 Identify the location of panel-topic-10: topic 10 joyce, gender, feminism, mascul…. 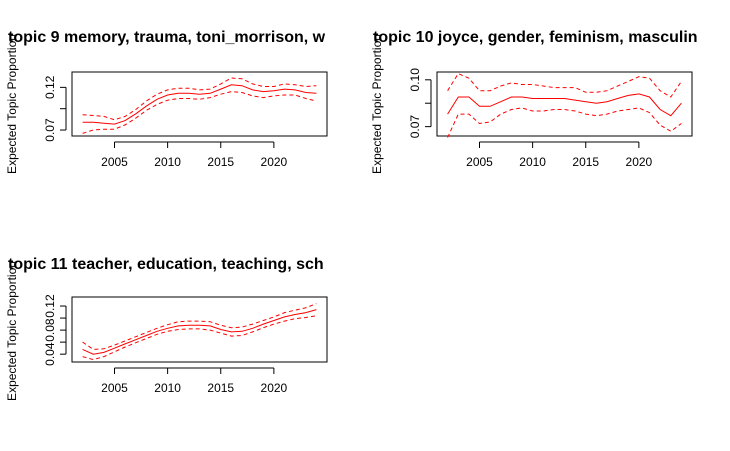
(534, 101).